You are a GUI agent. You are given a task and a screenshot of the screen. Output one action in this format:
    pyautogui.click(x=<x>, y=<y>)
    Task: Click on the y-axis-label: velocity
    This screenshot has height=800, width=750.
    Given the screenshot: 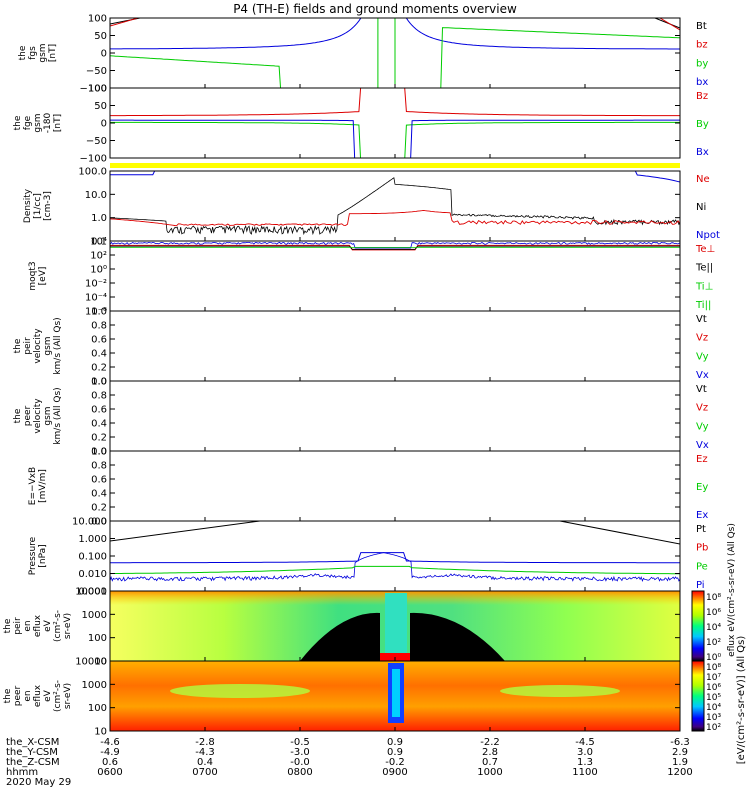 What is the action you would take?
    pyautogui.click(x=38, y=416)
    